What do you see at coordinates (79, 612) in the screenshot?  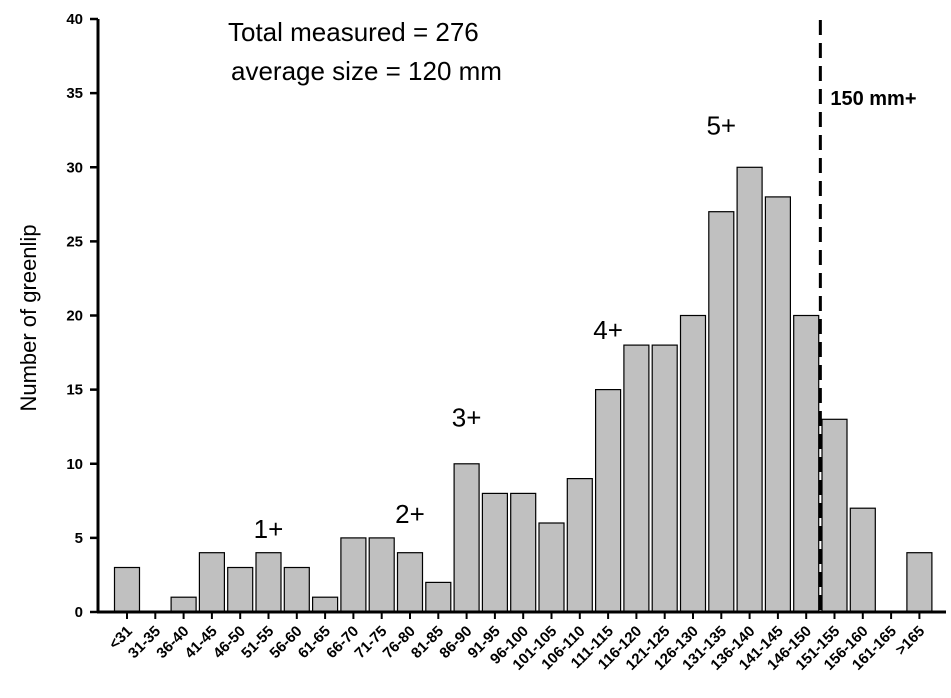 I see `y-tick-label-0: 0` at bounding box center [79, 612].